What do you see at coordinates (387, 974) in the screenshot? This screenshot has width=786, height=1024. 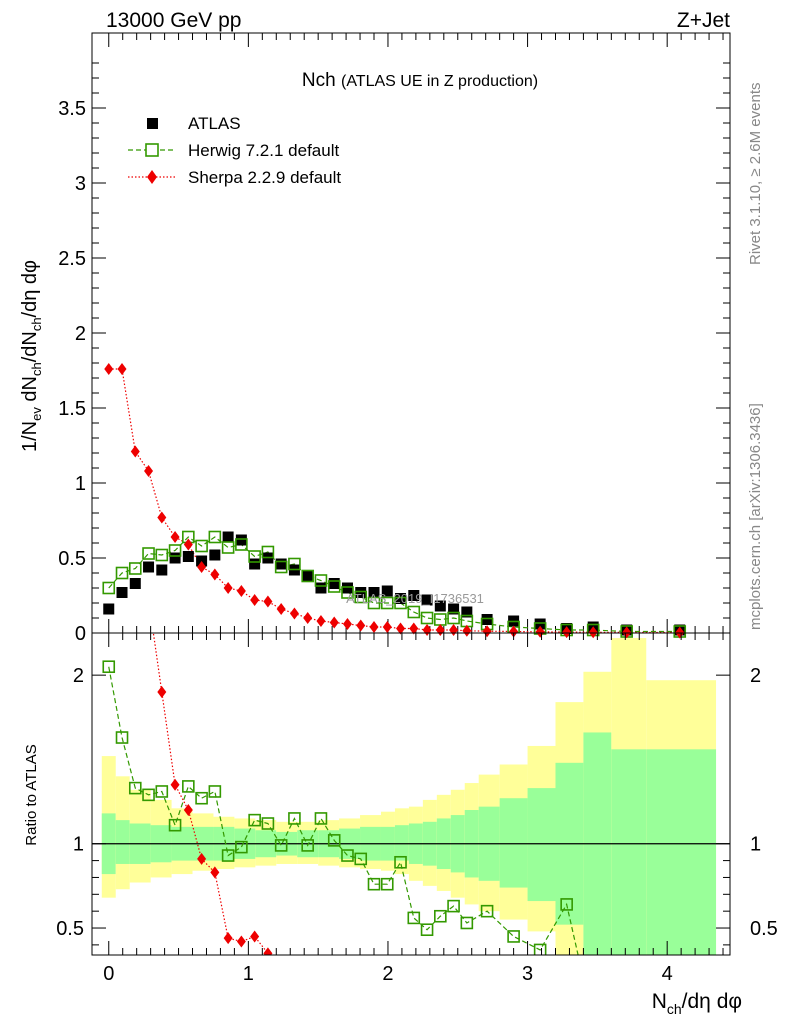 I see `ratio-xtick-label: 2` at bounding box center [387, 974].